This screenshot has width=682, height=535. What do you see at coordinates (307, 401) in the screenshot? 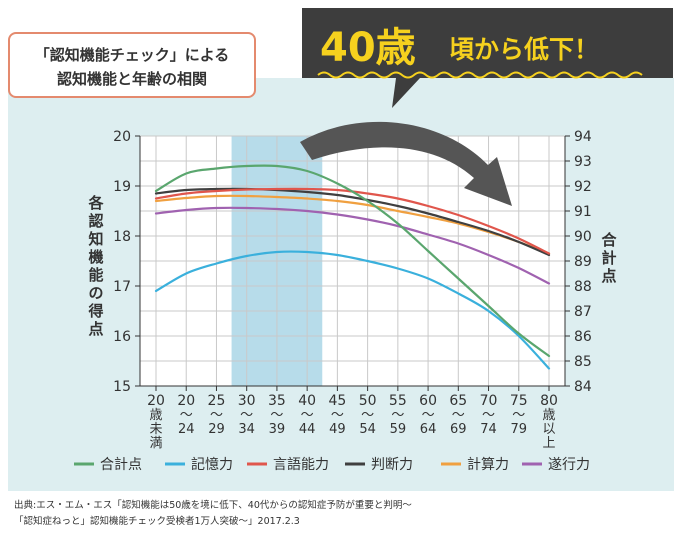
I see `x-tick-label: 40` at bounding box center [307, 401].